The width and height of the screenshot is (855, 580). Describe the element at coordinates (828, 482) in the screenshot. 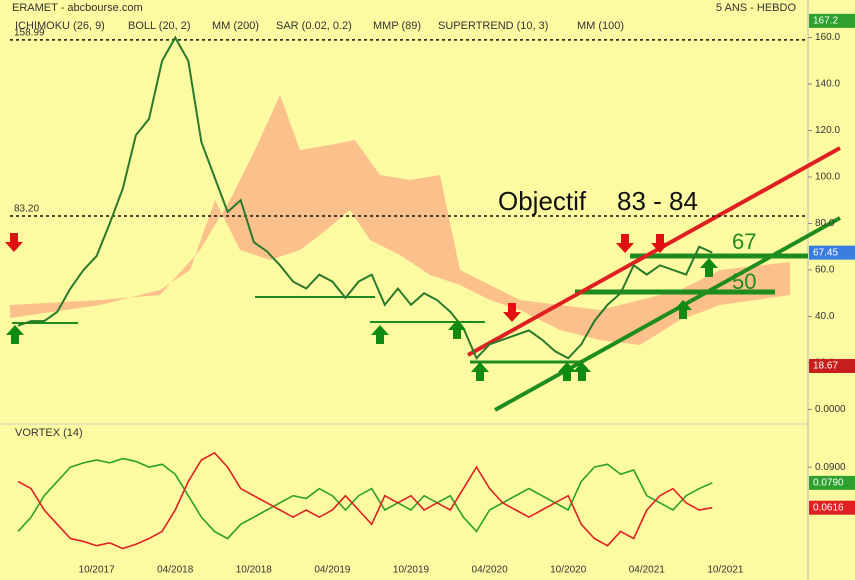

I see `value-marker-label: 0.0790` at that location.